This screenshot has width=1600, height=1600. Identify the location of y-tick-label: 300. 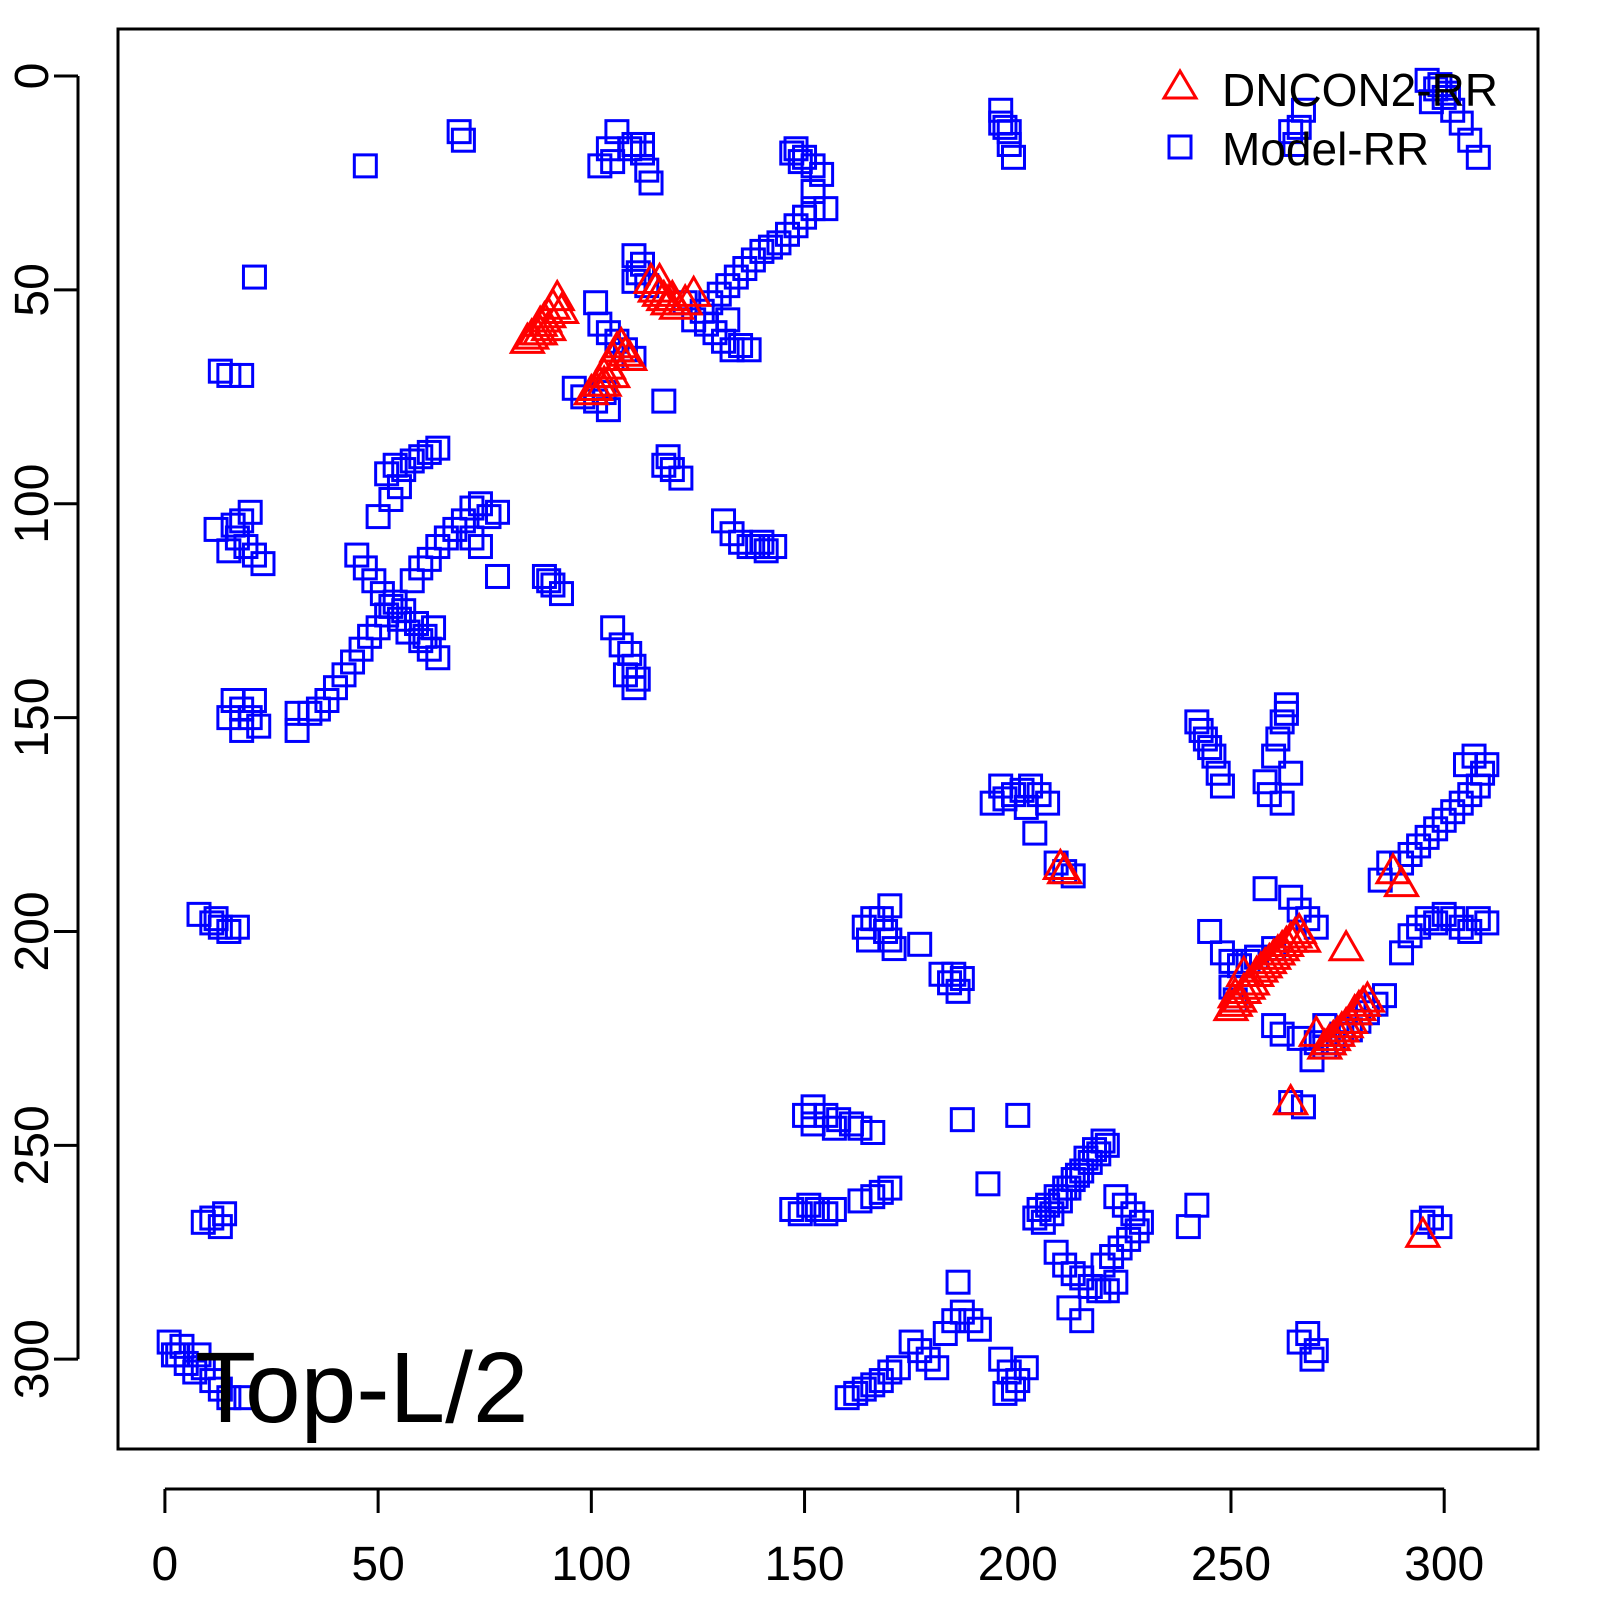
(32, 1359).